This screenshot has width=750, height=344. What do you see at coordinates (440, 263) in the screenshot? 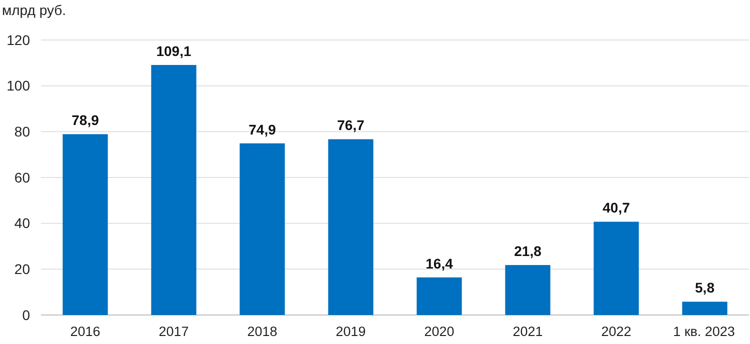
I see `data-label: 16,4` at bounding box center [440, 263].